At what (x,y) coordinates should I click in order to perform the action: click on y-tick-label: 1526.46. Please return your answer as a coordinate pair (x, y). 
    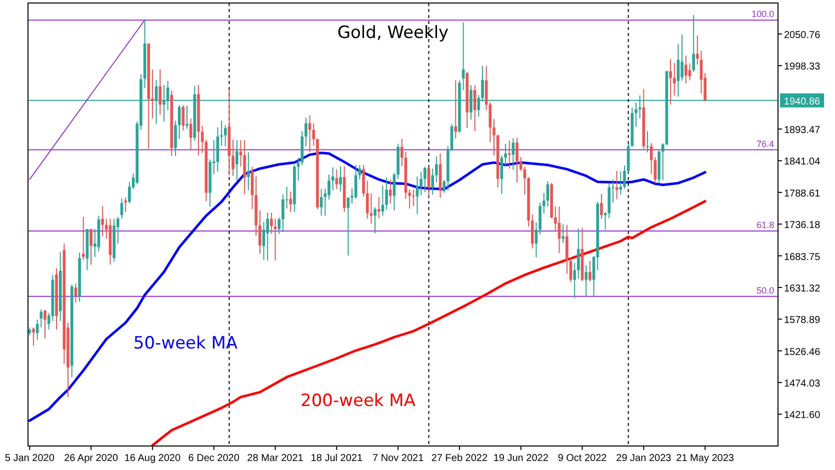
    Looking at the image, I should click on (802, 352).